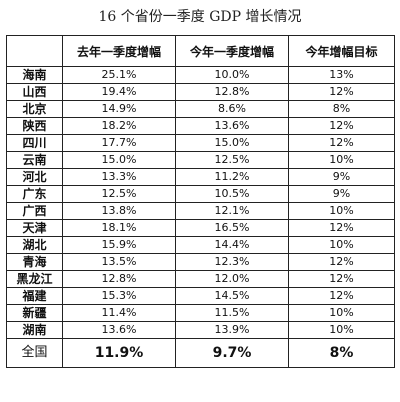  I want to click on page-title: 16 个省份一季度 GDP 增长情况, so click(200, 17).